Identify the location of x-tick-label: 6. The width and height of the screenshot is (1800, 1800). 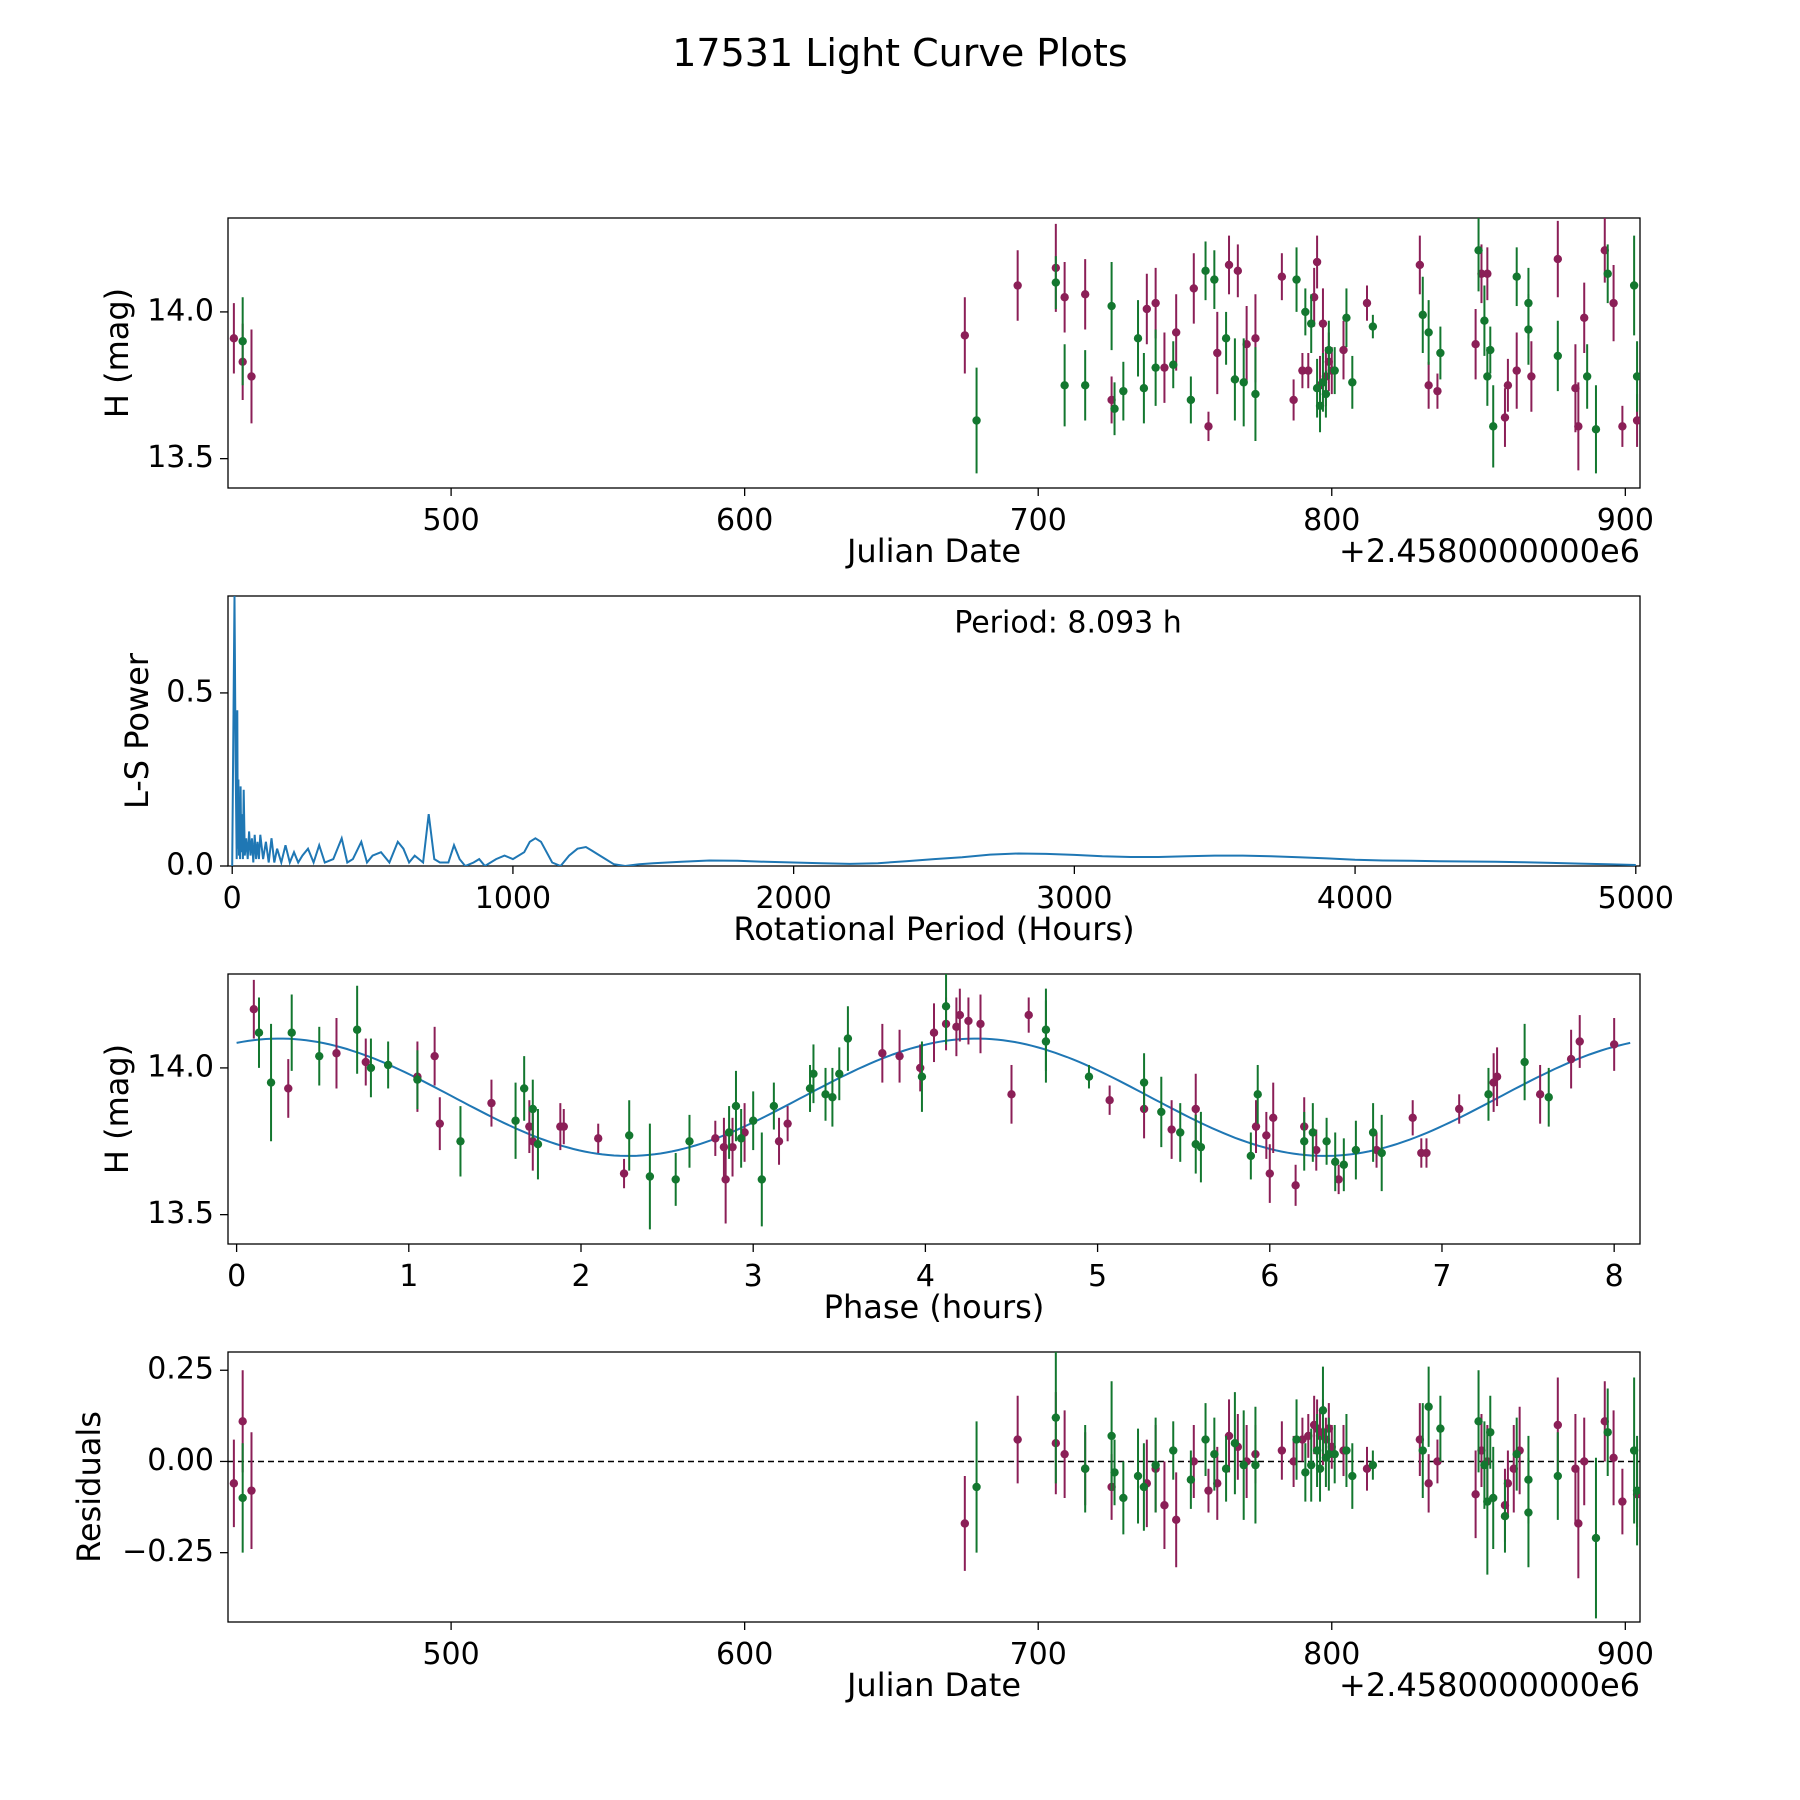
(1269, 1276).